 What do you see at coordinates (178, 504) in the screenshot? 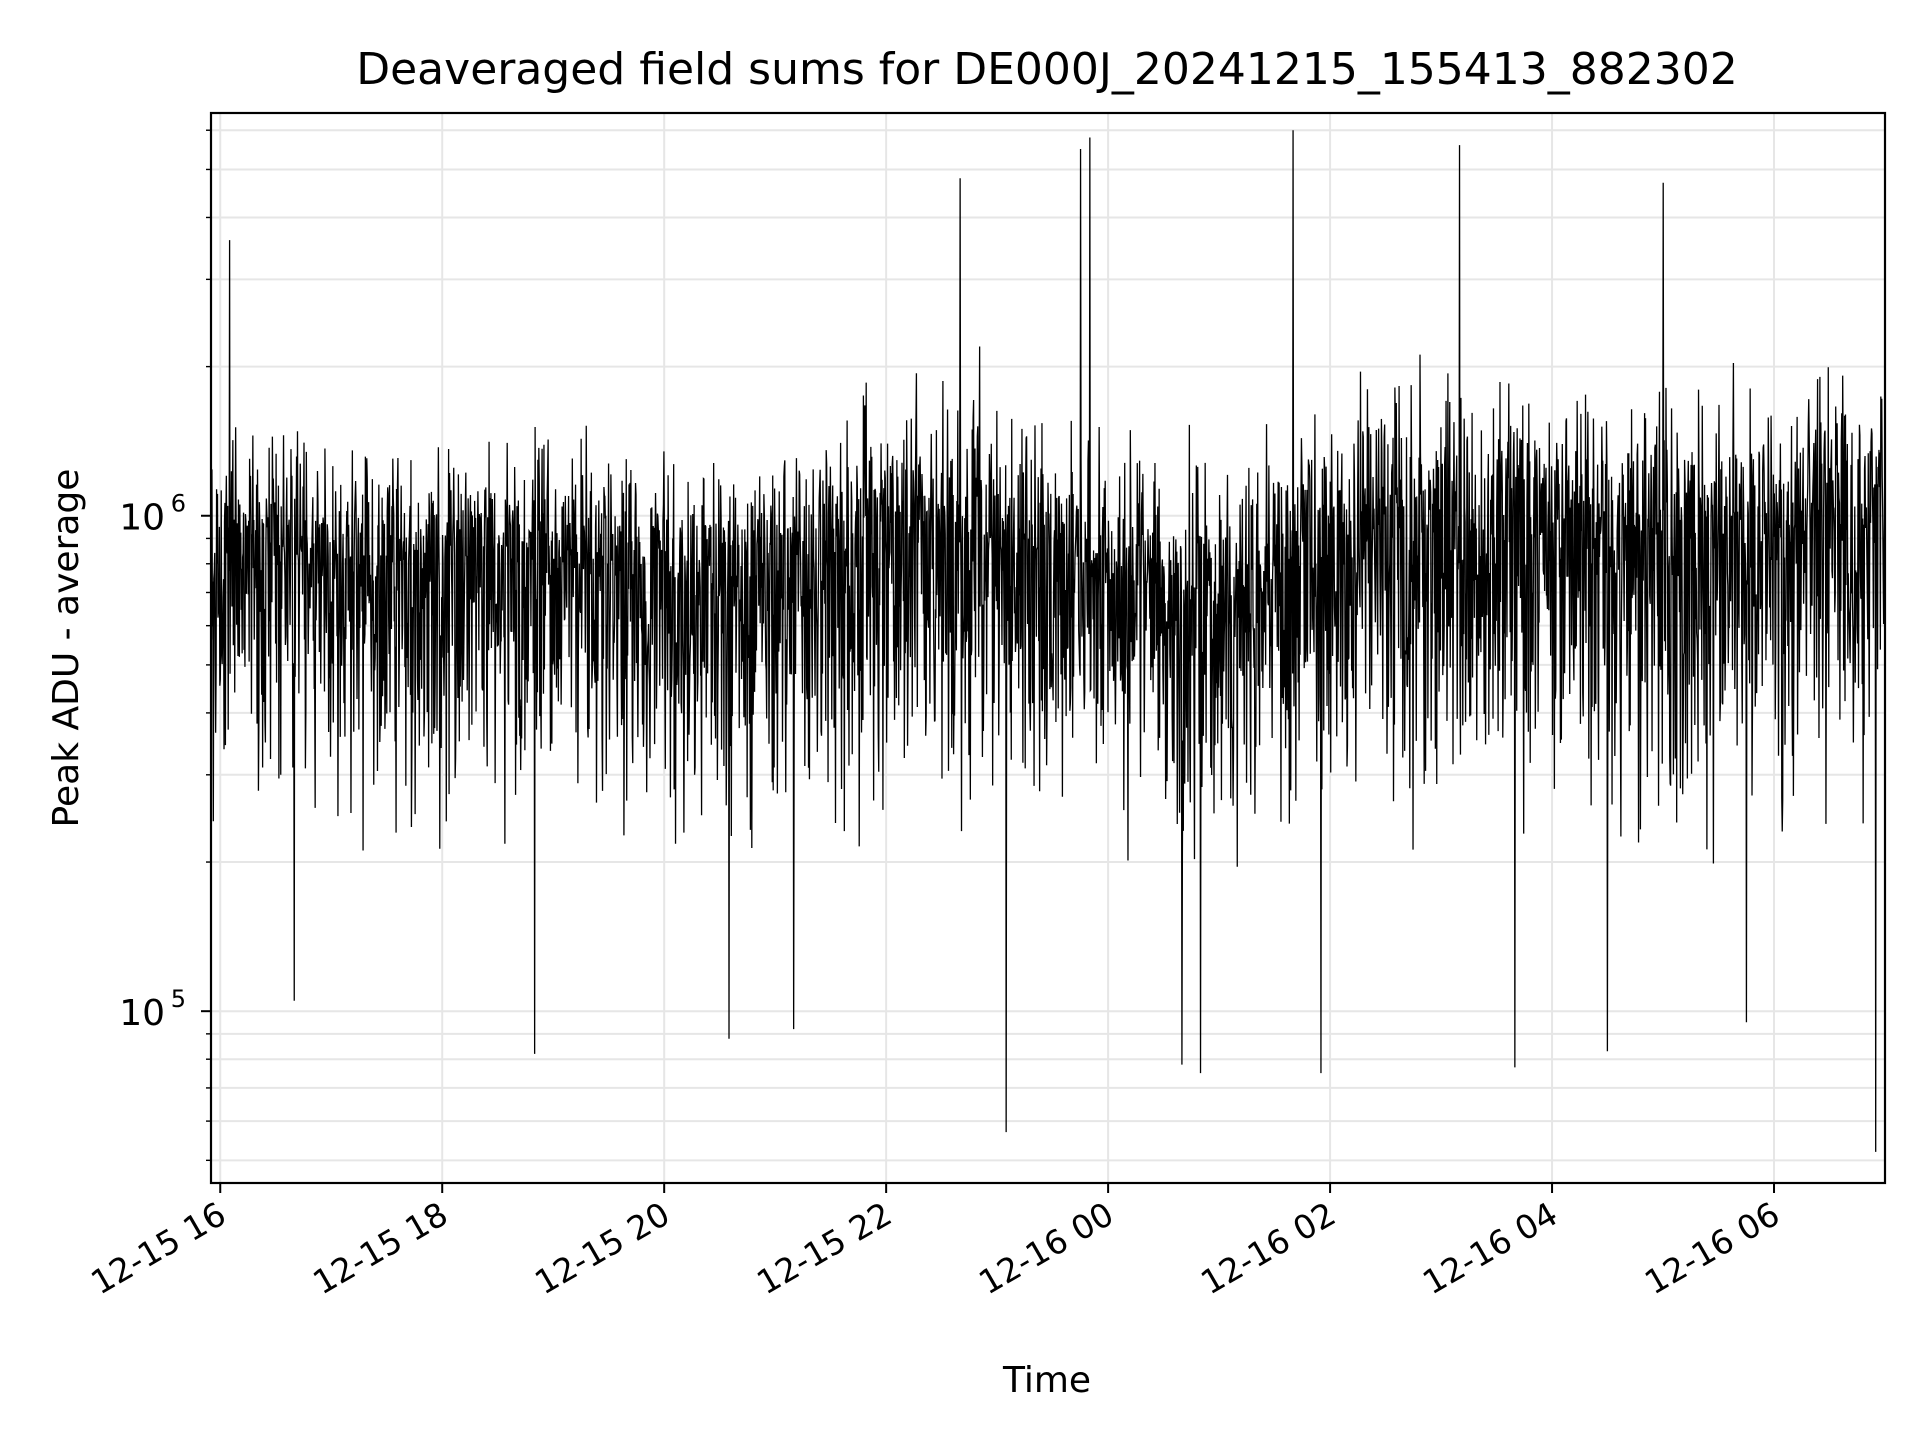
I see `svg-text: 6` at bounding box center [178, 504].